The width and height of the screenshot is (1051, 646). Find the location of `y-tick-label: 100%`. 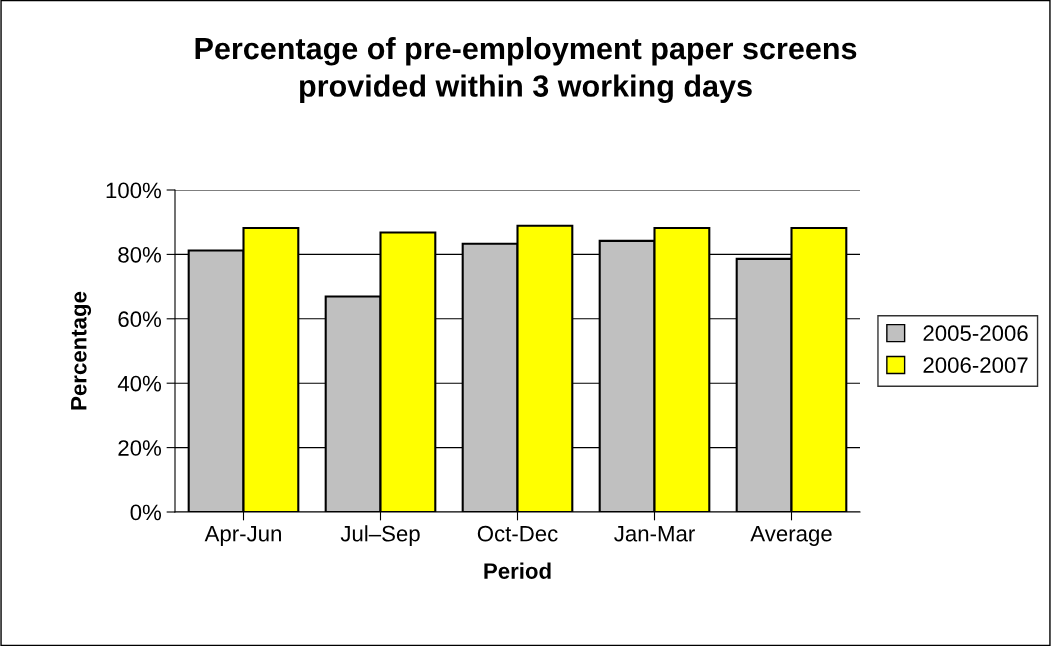

y-tick-label: 100% is located at coordinates (134, 190).